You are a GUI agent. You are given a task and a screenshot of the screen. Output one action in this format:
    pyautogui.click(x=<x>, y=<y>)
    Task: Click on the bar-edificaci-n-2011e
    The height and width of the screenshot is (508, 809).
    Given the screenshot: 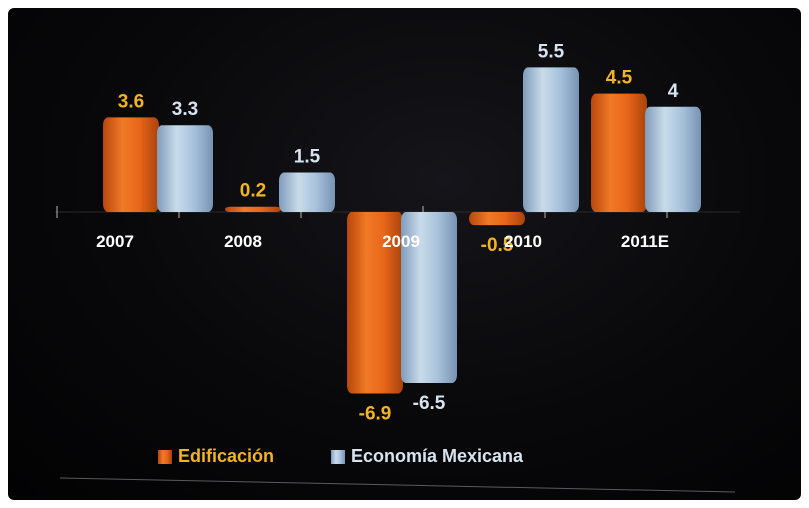 What is the action you would take?
    pyautogui.click(x=619, y=152)
    